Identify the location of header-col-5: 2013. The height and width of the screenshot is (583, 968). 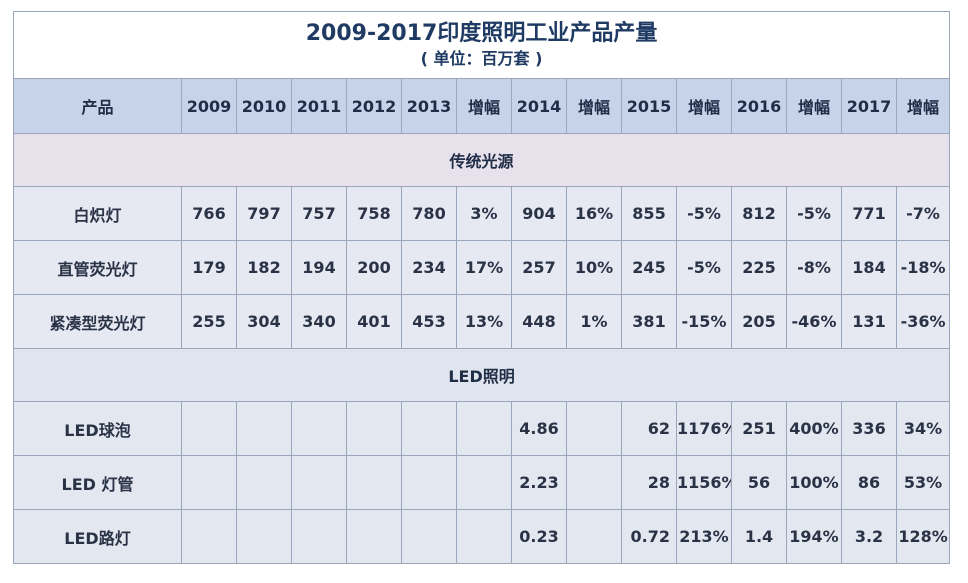
(429, 106).